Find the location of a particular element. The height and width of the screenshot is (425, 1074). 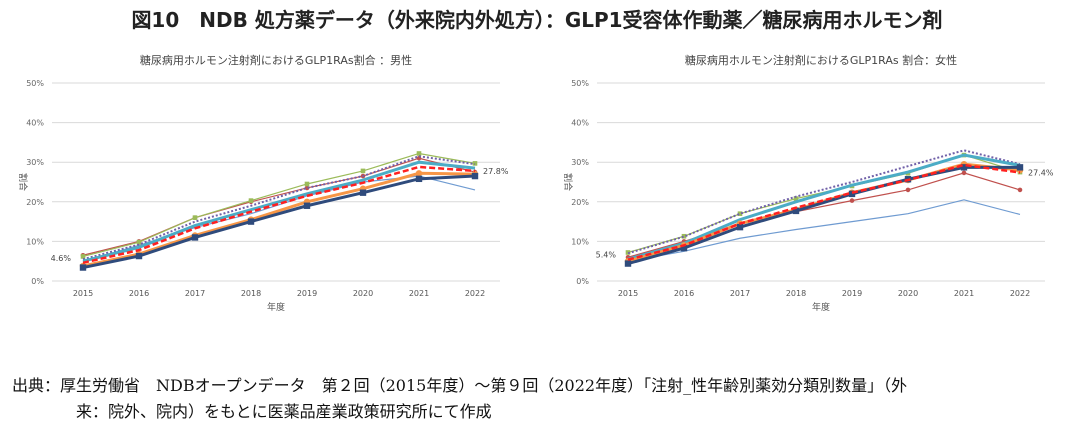

chart-title: 糖尿病用ホルモン注射剤におけるGLP1RAs割合 ：男性 is located at coordinates (276, 60).